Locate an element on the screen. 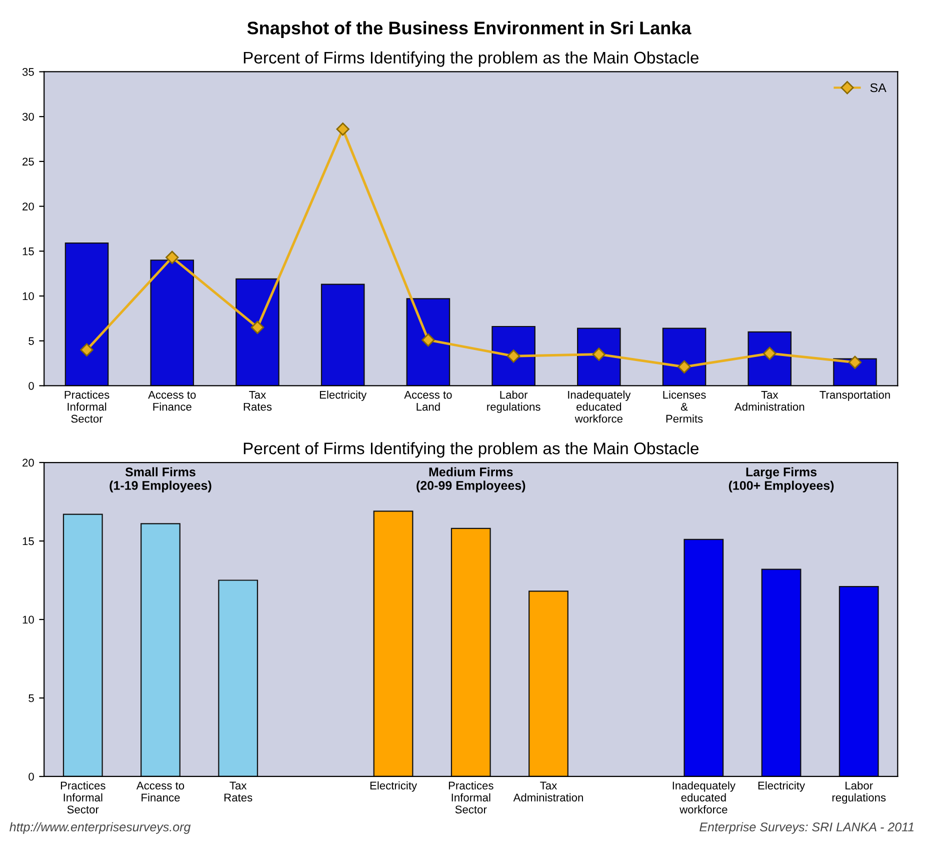 This screenshot has height=844, width=938. x-tick-label: Licenses & Permits is located at coordinates (684, 406).